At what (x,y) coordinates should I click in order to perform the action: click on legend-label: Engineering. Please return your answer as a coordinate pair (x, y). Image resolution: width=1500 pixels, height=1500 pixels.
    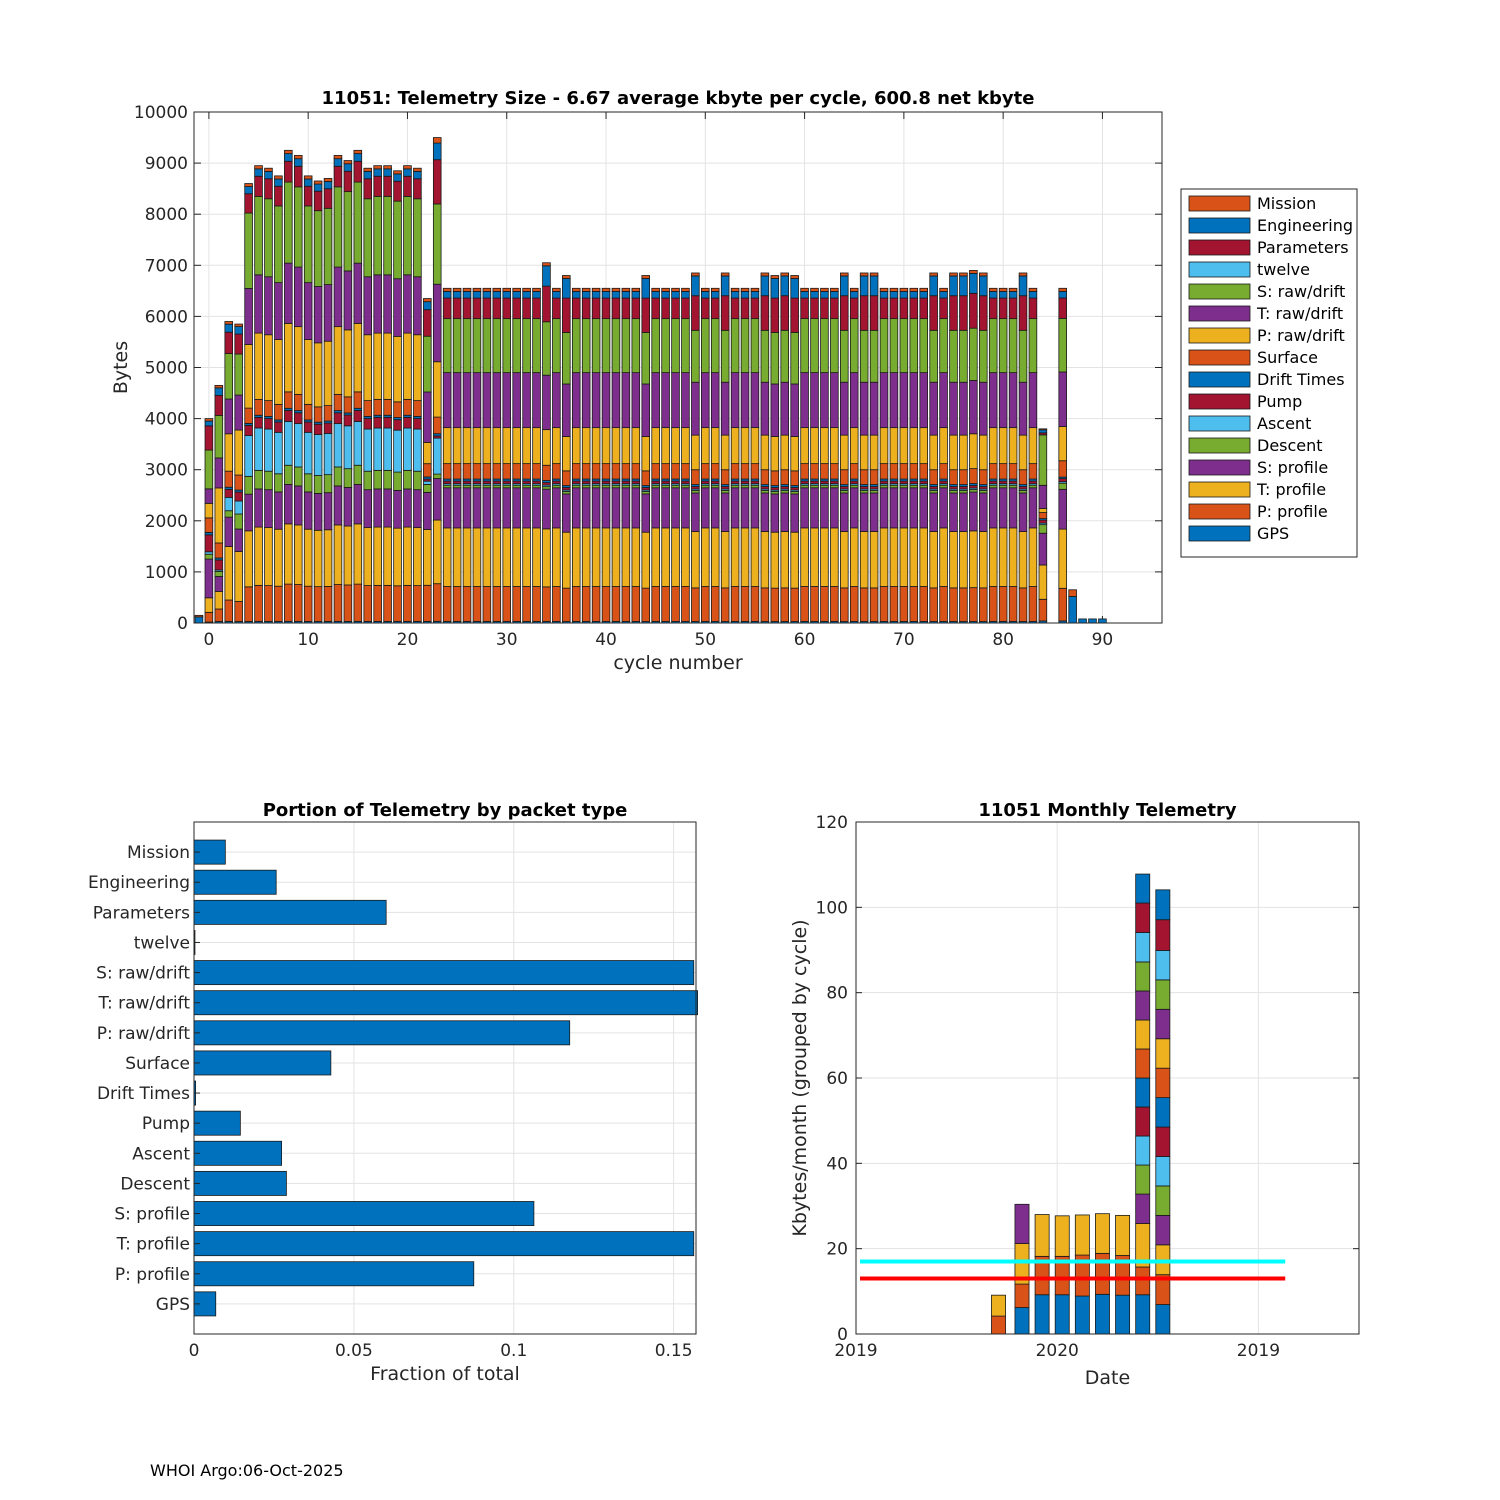
    Looking at the image, I should click on (1305, 225).